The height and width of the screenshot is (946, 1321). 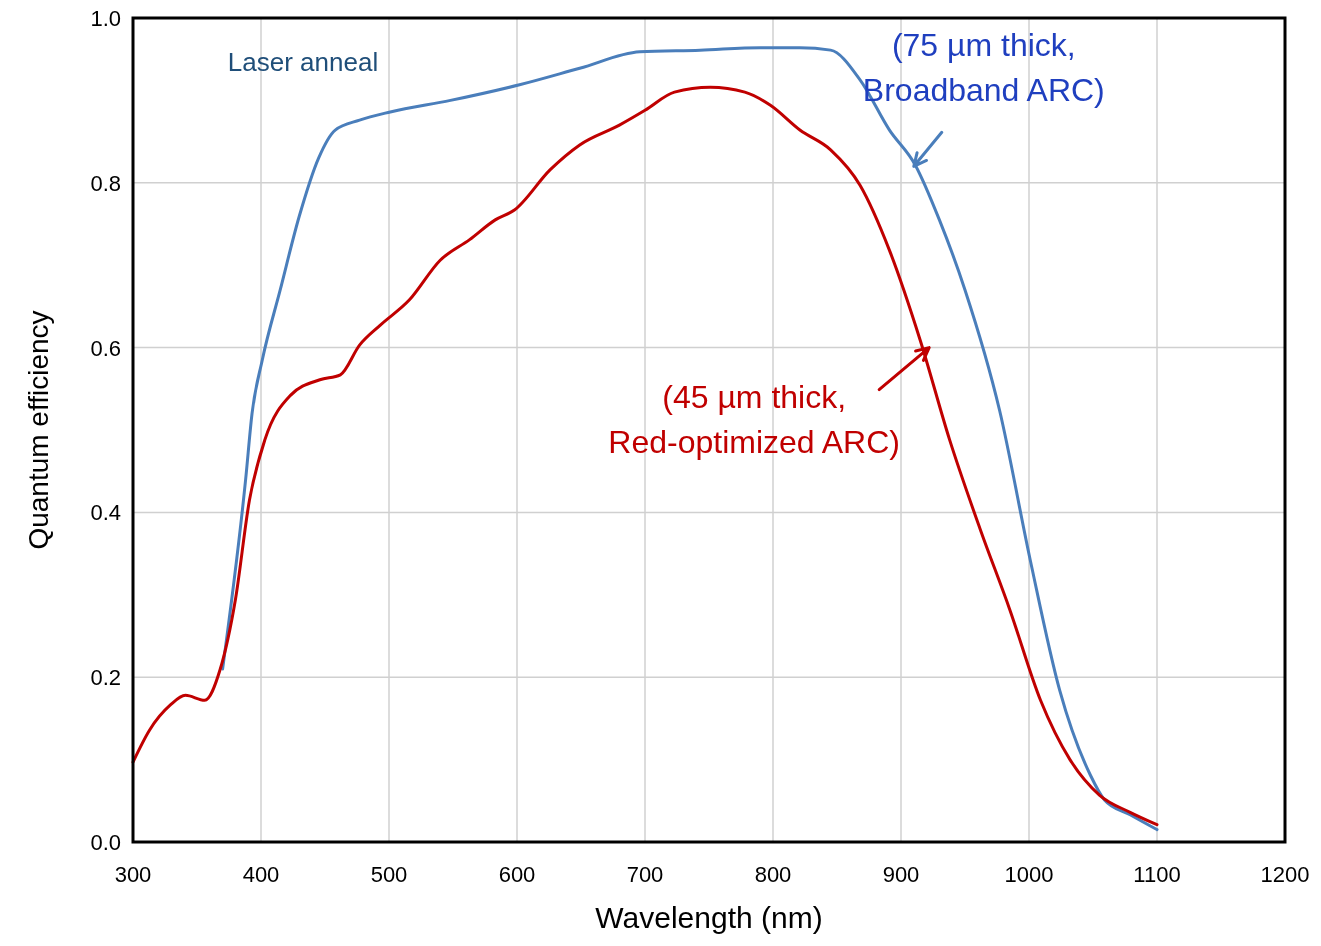 What do you see at coordinates (105, 678) in the screenshot?
I see `y-tick-label: 0.2` at bounding box center [105, 678].